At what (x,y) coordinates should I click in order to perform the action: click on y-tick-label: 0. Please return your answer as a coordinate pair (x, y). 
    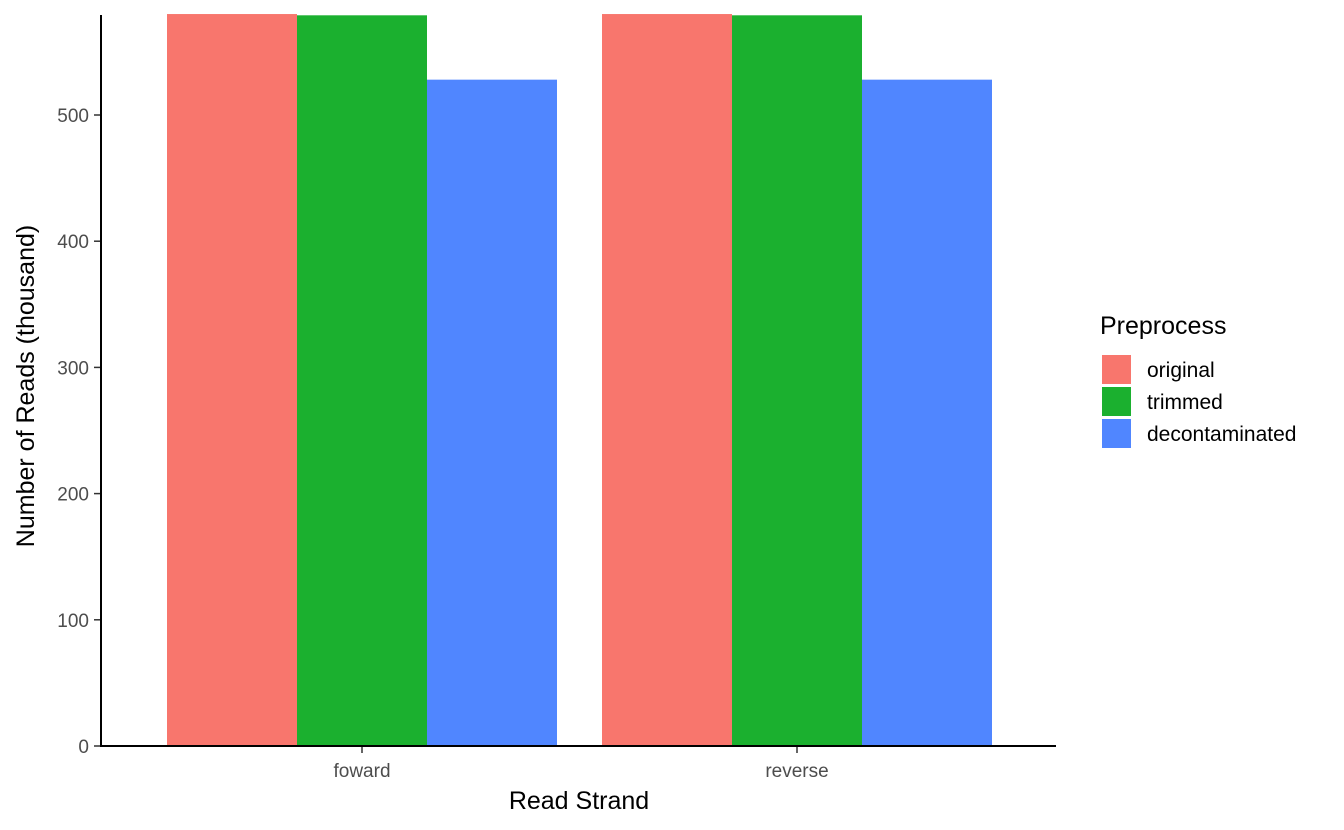
    Looking at the image, I should click on (83, 747).